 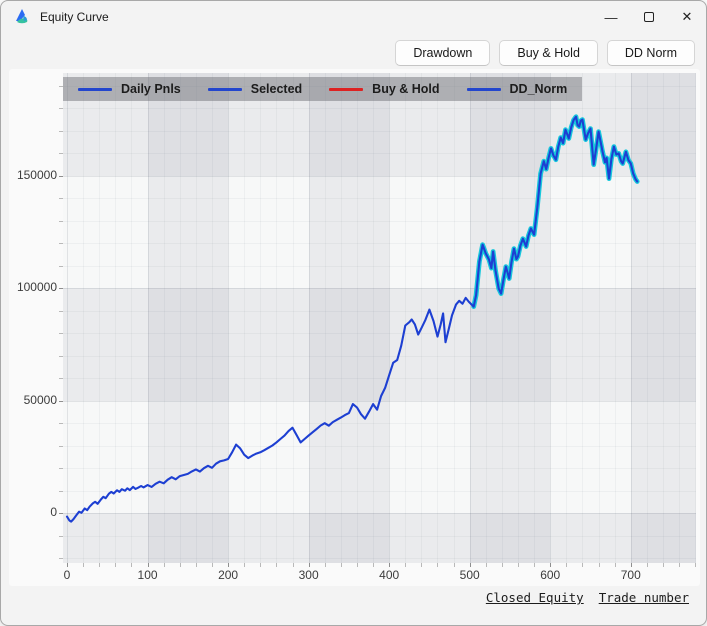 What do you see at coordinates (443, 53) in the screenshot?
I see `drawdown-button: Drawdown` at bounding box center [443, 53].